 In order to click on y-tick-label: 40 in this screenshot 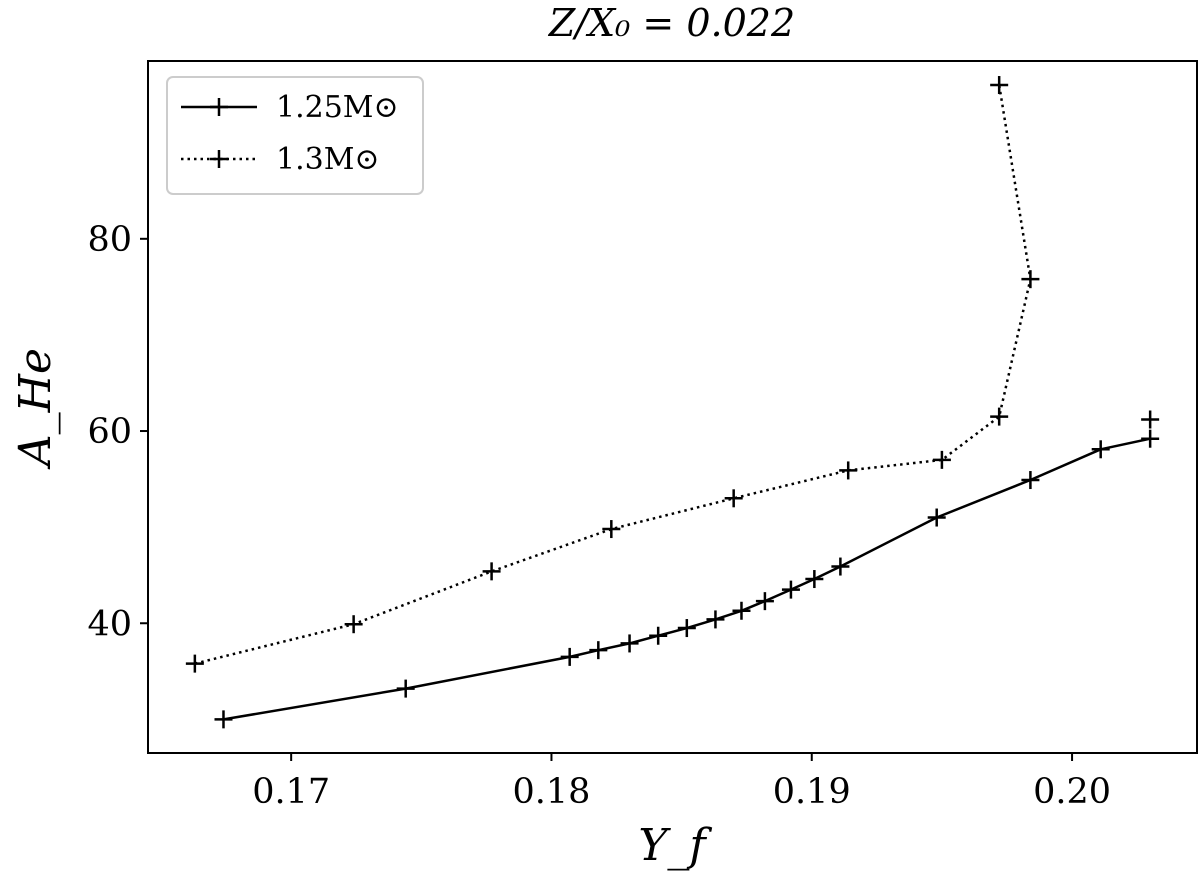, I will do `click(109, 624)`.